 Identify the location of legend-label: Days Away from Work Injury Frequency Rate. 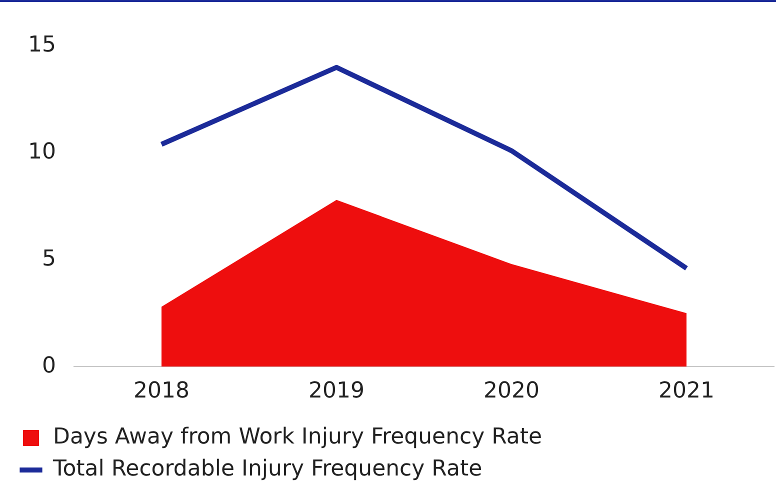
(297, 437).